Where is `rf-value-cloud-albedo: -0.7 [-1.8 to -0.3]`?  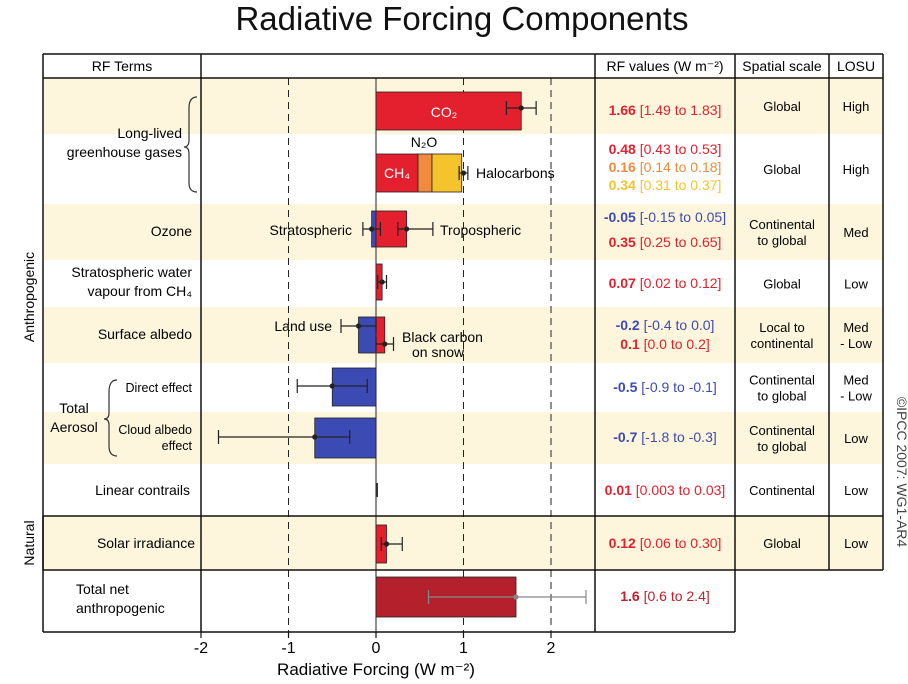 rf-value-cloud-albedo: -0.7 [-1.8 to -0.3] is located at coordinates (665, 437).